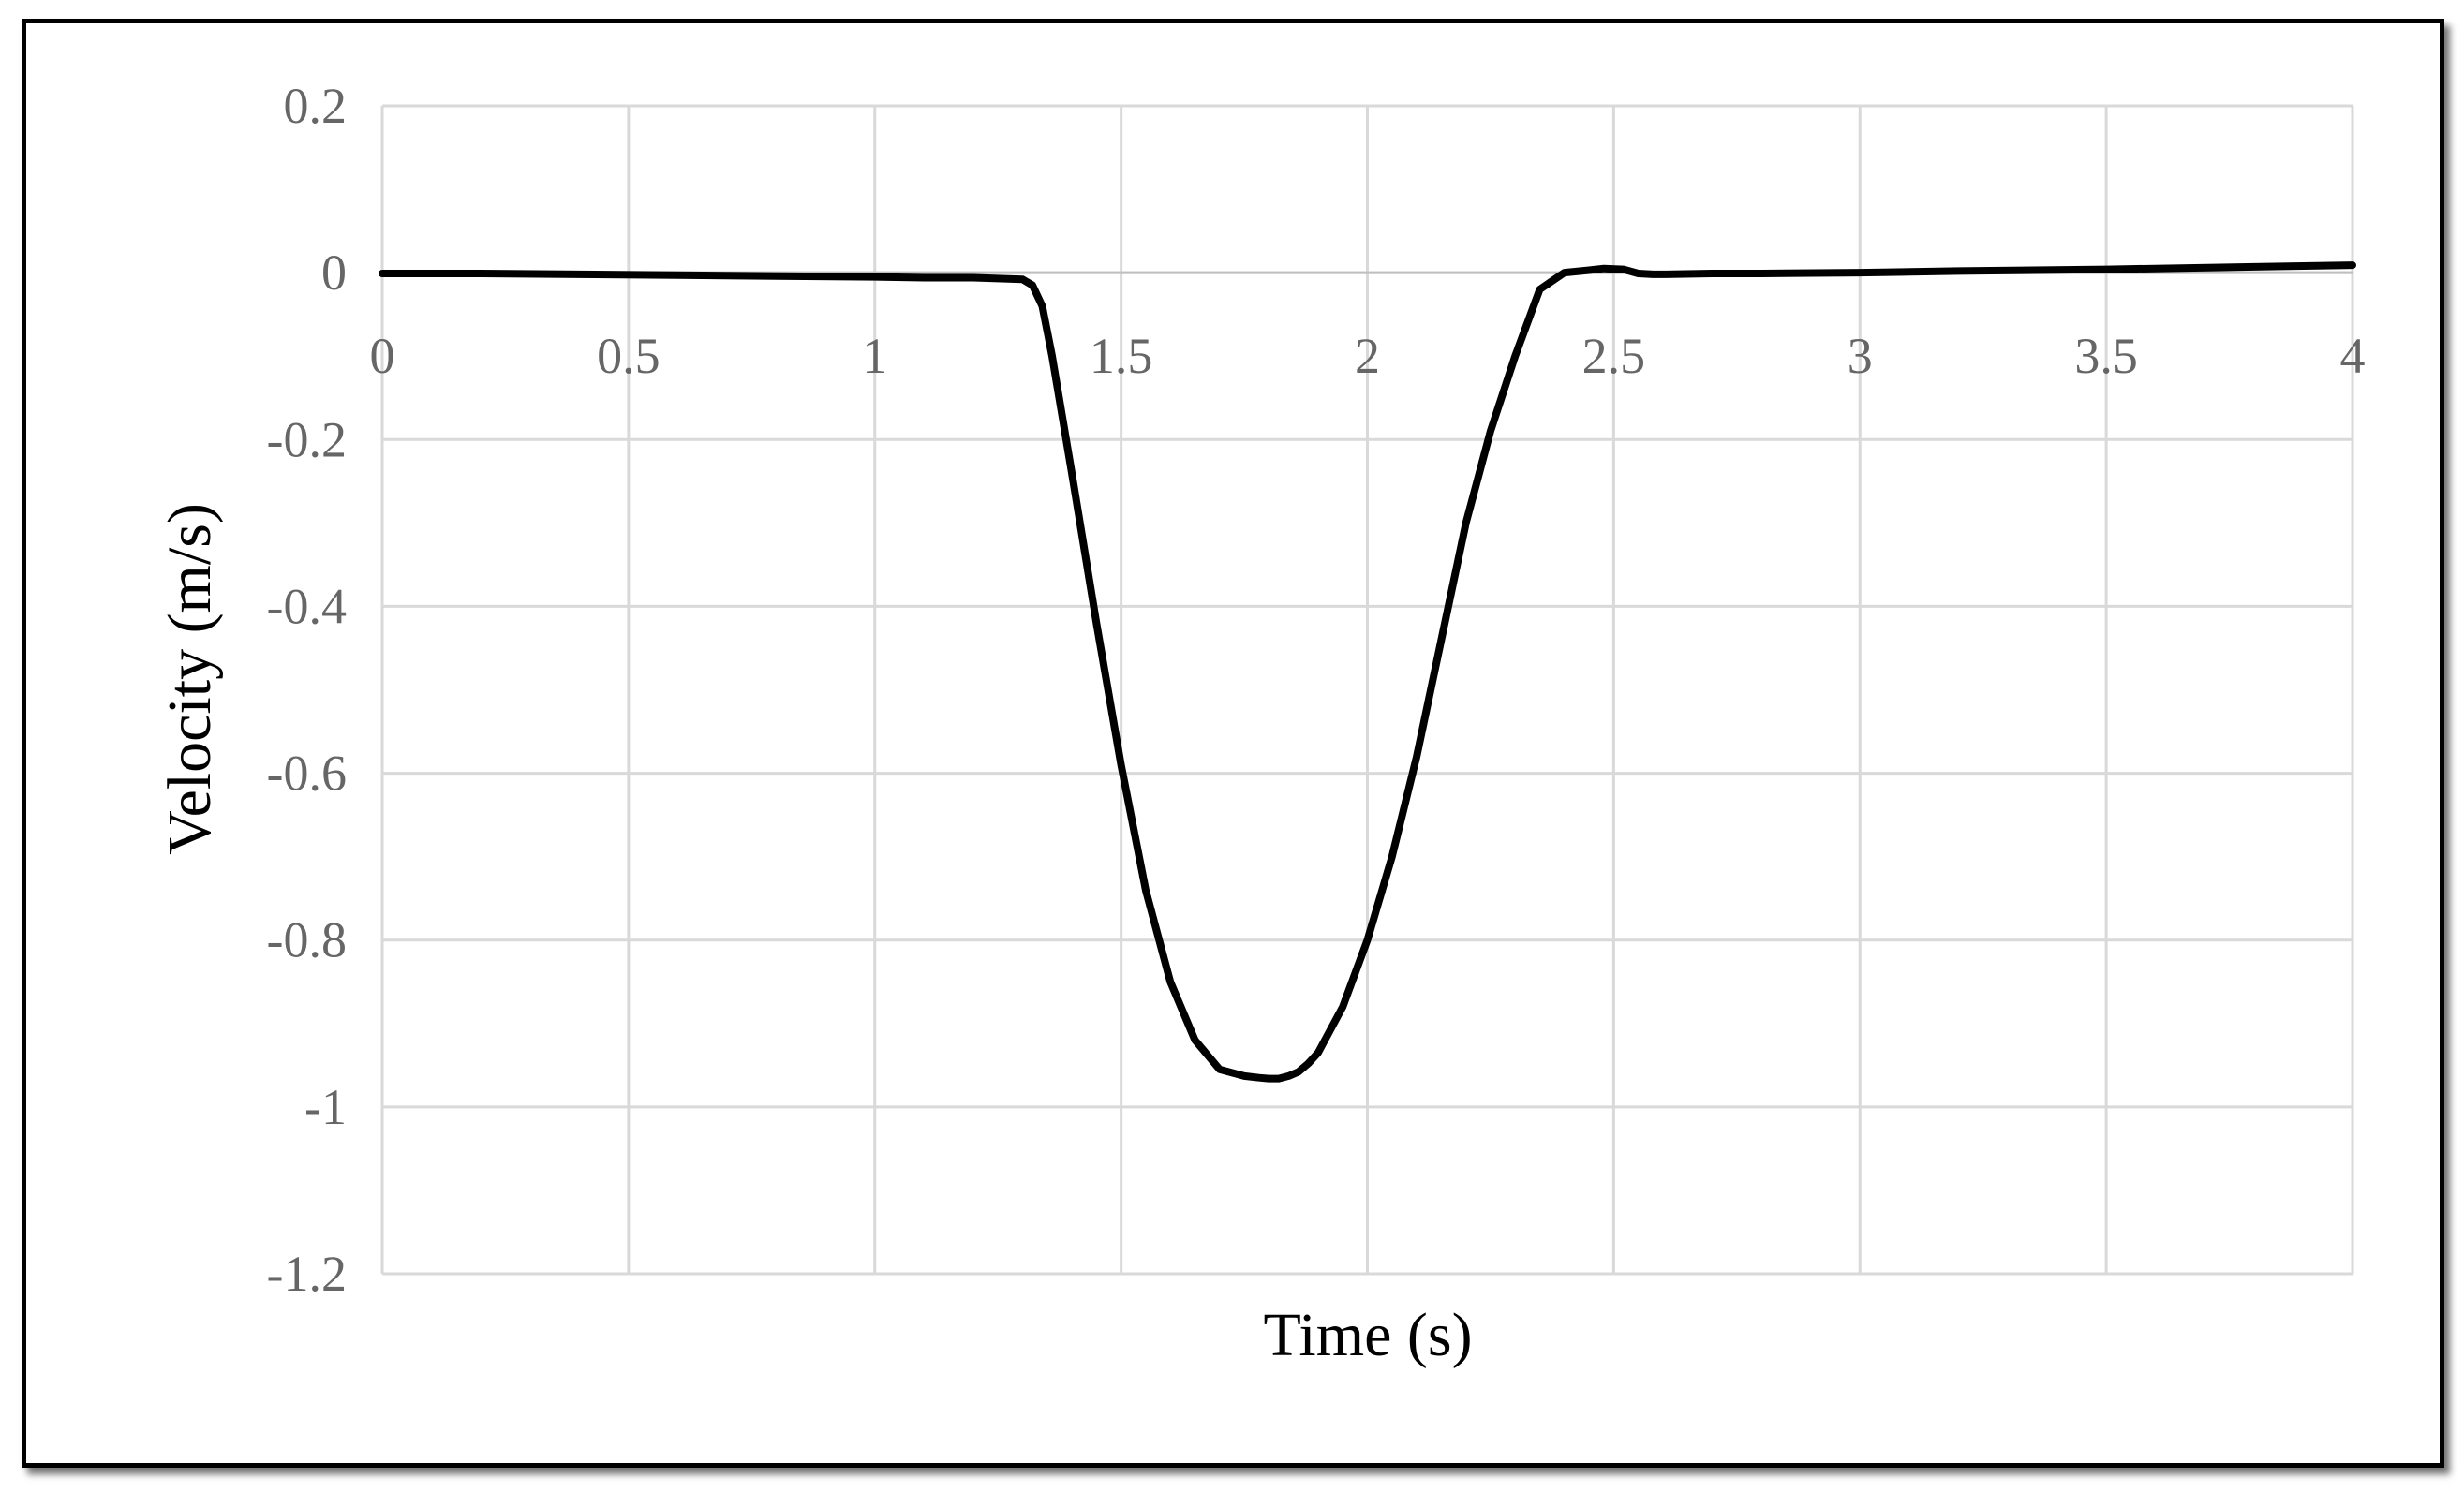 The width and height of the screenshot is (2464, 1492). Describe the element at coordinates (1367, 1335) in the screenshot. I see `x-axis-title: Time (s)` at that location.